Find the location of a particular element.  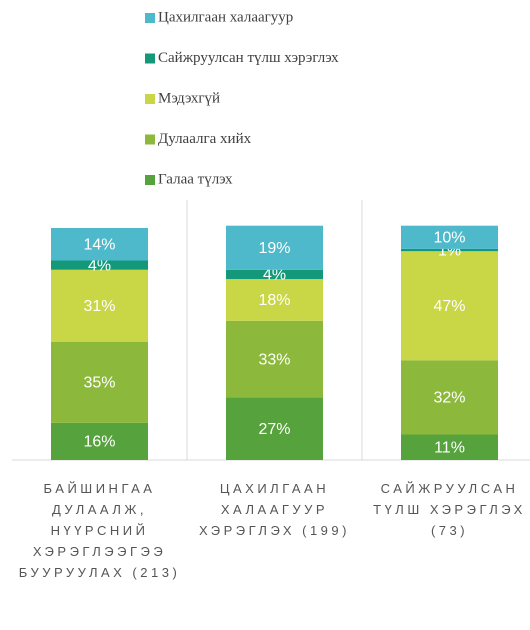

value-label: 35% is located at coordinates (99, 382).